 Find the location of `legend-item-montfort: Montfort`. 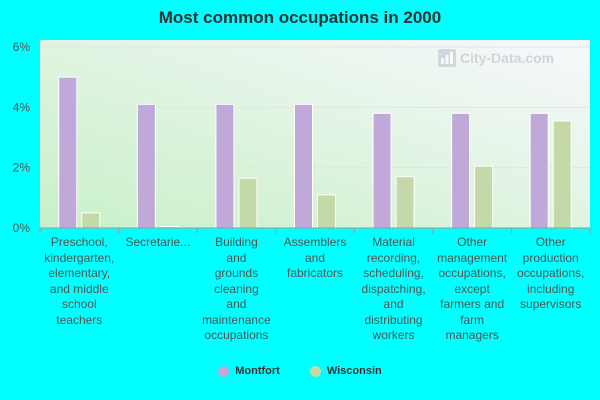

legend-item-montfort: Montfort is located at coordinates (249, 371).